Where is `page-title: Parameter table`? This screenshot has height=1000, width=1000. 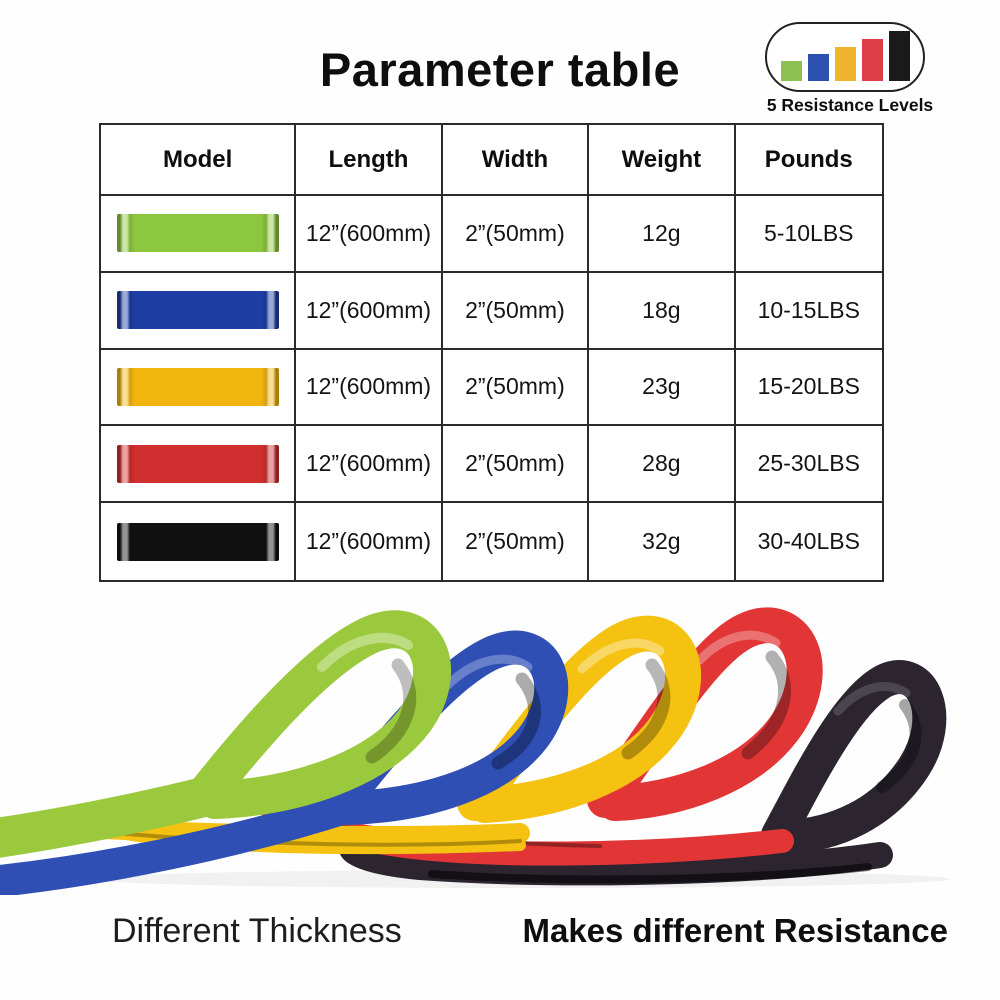
page-title: Parameter table is located at coordinates (500, 69).